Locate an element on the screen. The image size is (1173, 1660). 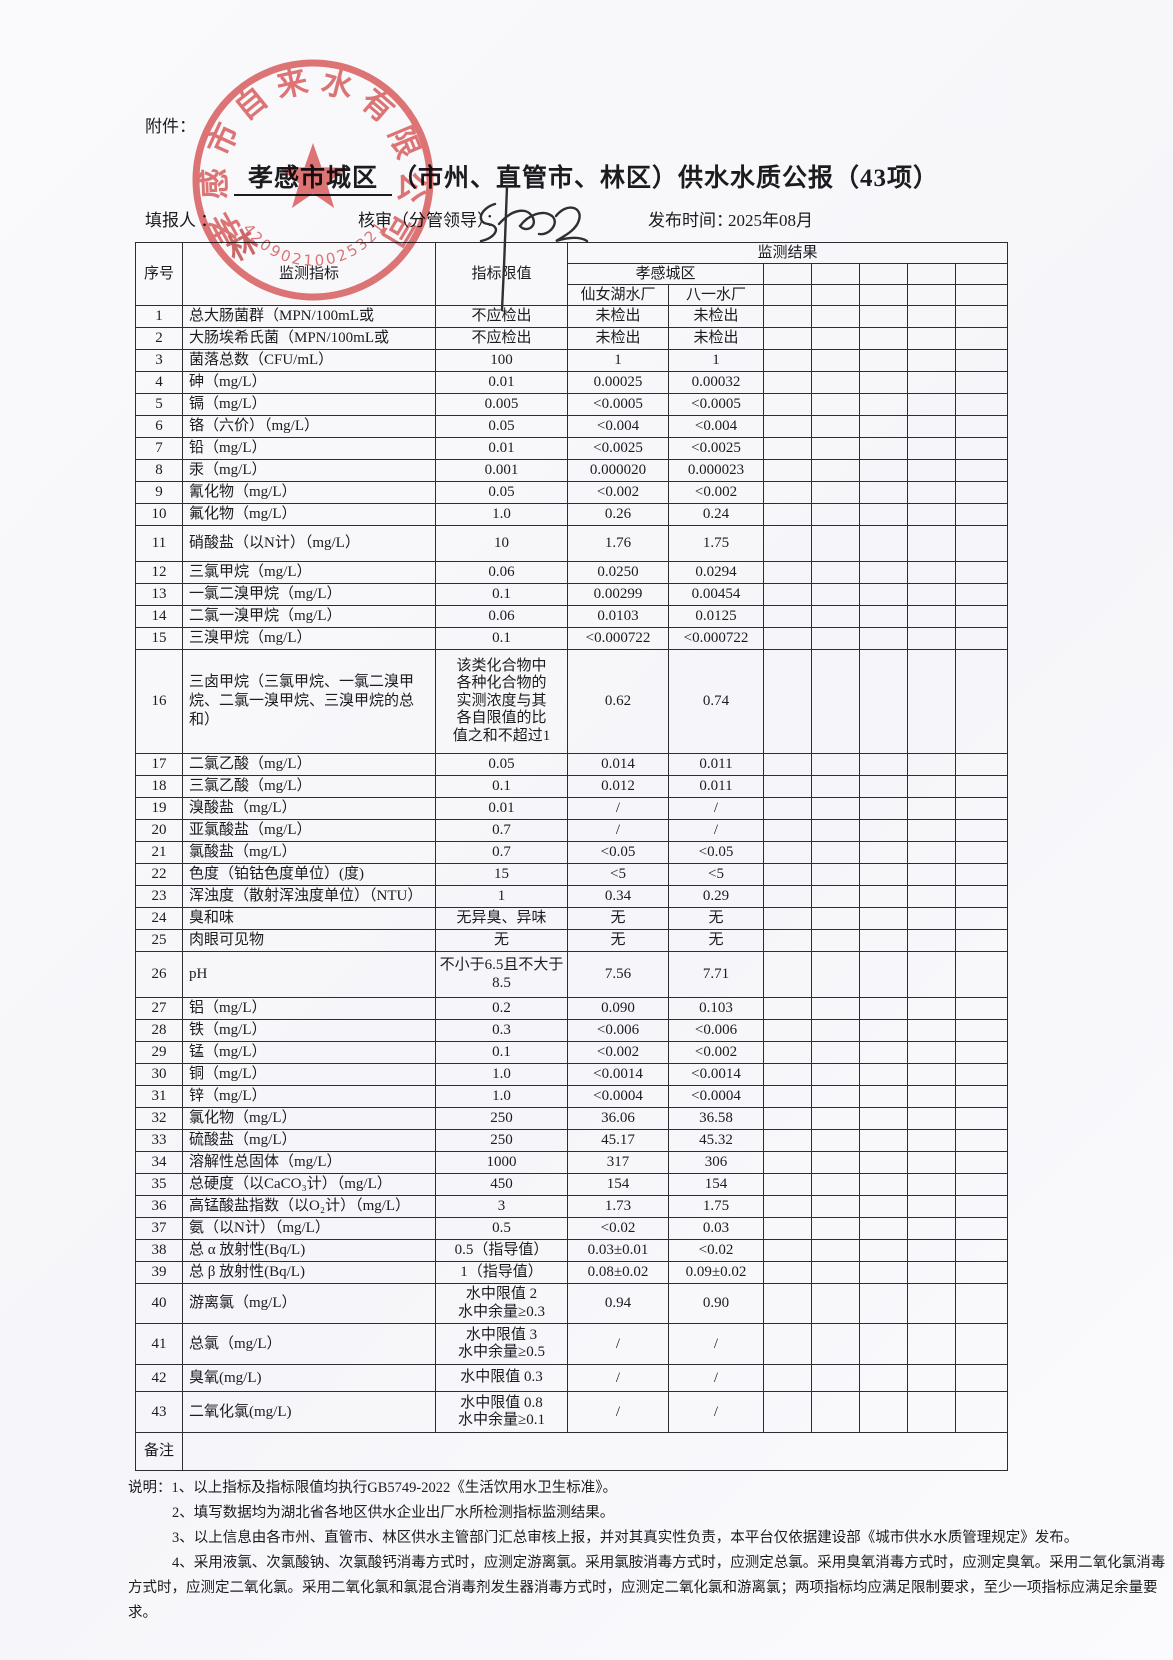
result-cell-plant1: 0.26 is located at coordinates (618, 514).